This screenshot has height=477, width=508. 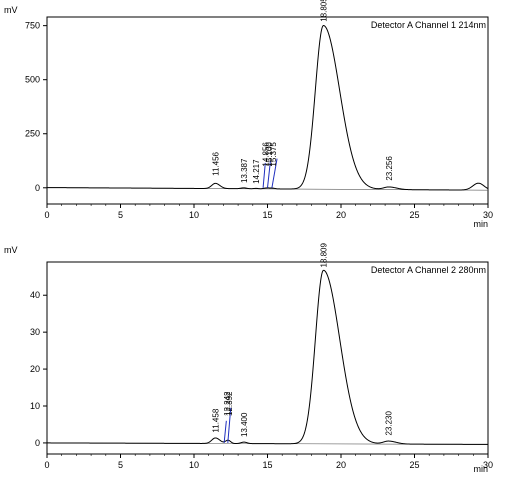 I want to click on peak-label: 15.100, so click(x=269, y=154).